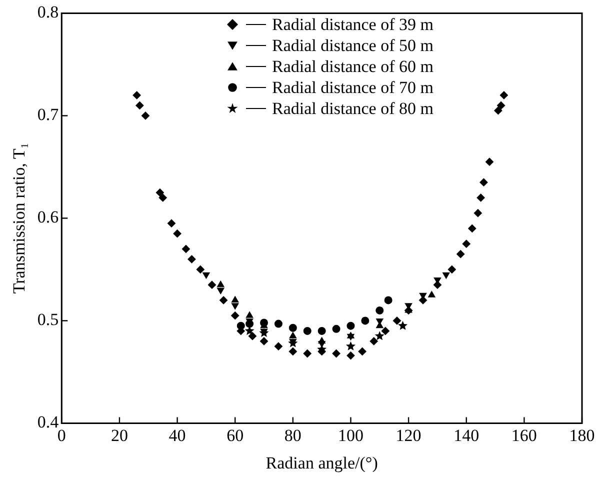 This screenshot has width=606, height=484. What do you see at coordinates (353, 66) in the screenshot?
I see `legend-label: Radial distance of 60 m` at bounding box center [353, 66].